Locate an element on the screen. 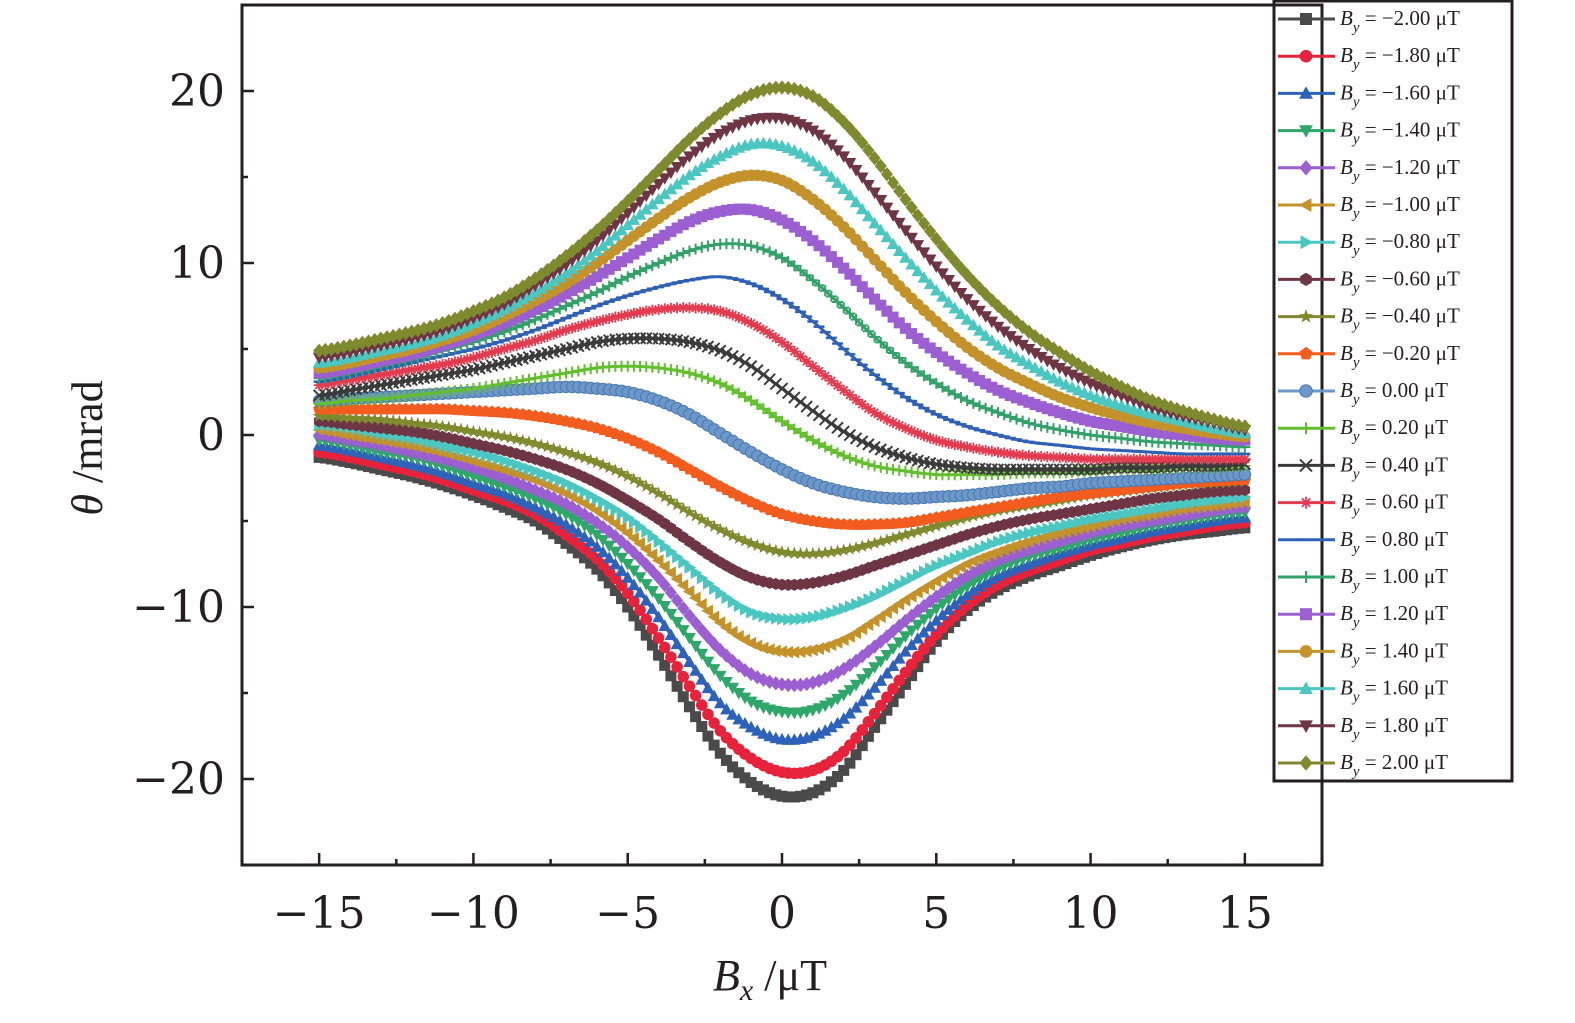 Image resolution: width=1575 pixels, height=1023 pixels. legend-entry: By = −1.00 μT is located at coordinates (1369, 207).